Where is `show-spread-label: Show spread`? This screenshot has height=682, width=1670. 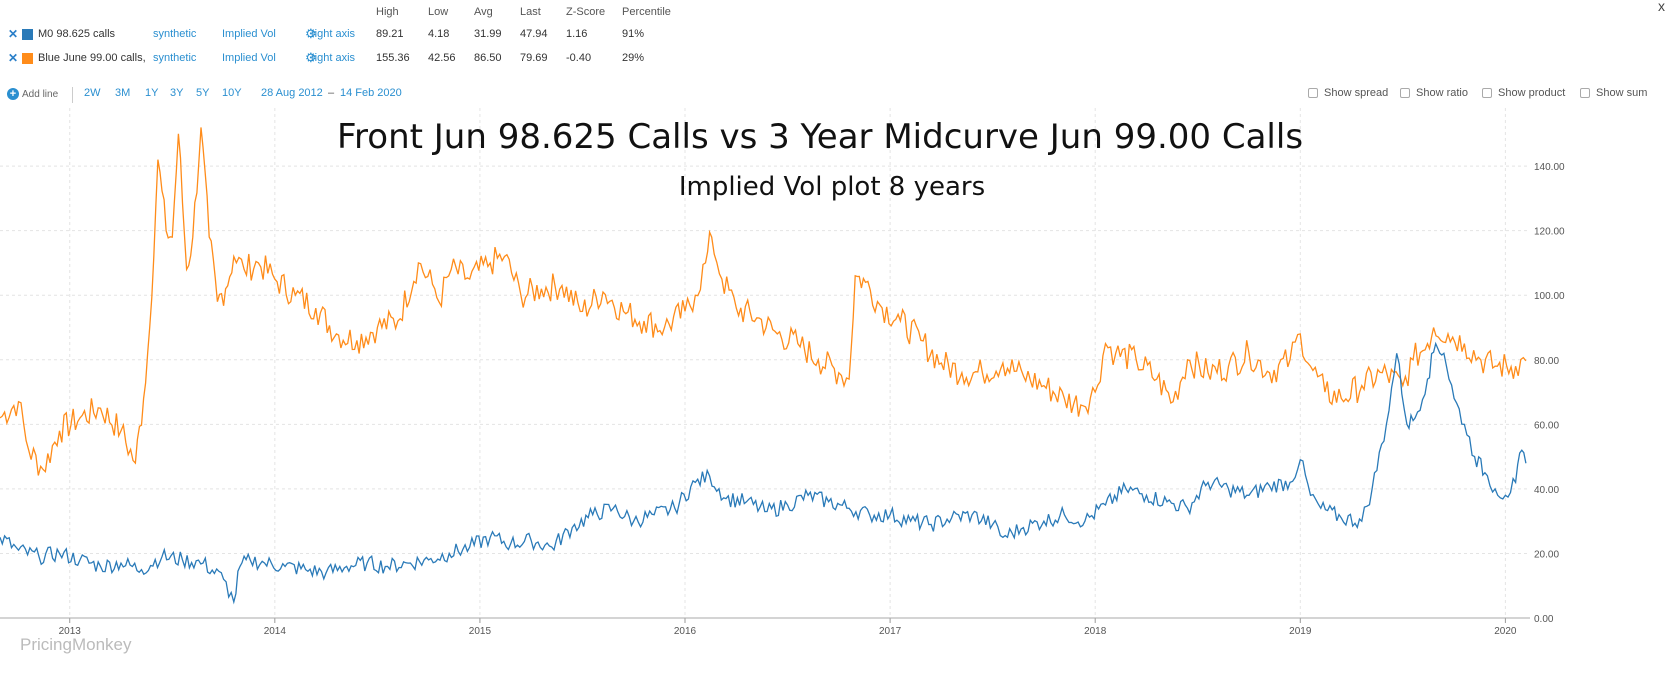 show-spread-label: Show spread is located at coordinates (1356, 93).